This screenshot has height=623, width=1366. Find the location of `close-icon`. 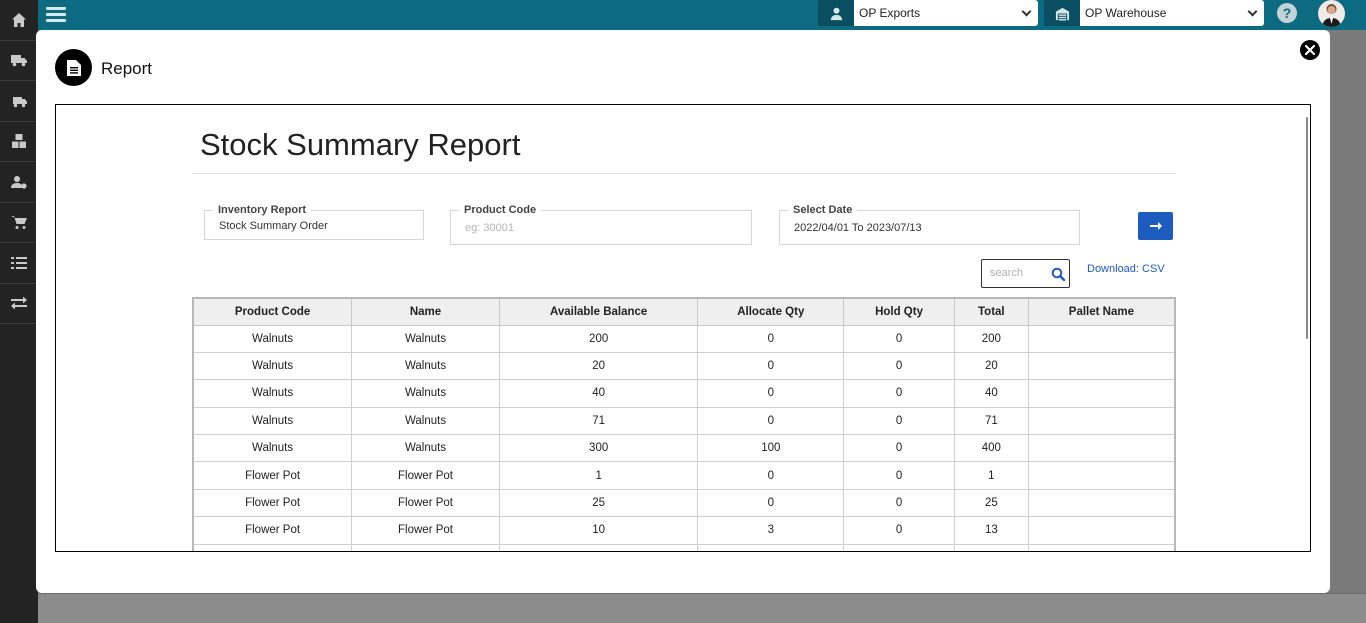

close-icon is located at coordinates (1310, 50).